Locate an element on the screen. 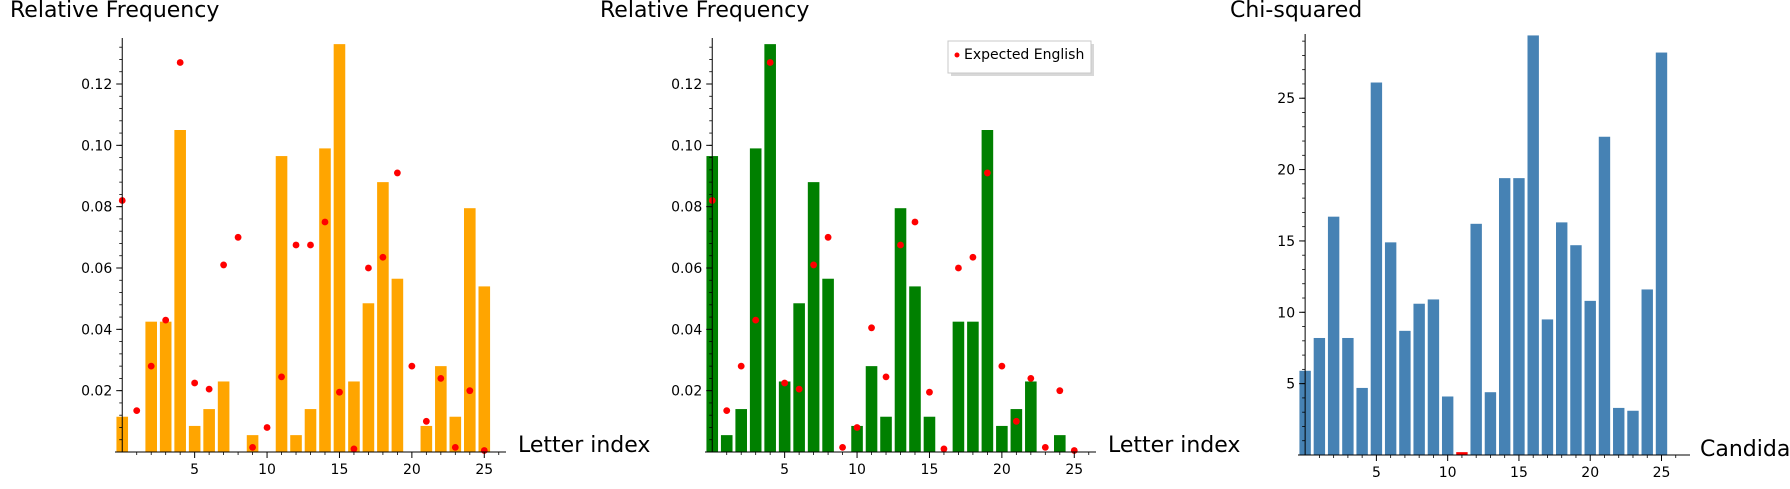 The width and height of the screenshot is (1790, 489). chart-1-legend: Expected English is located at coordinates (1020, 58).